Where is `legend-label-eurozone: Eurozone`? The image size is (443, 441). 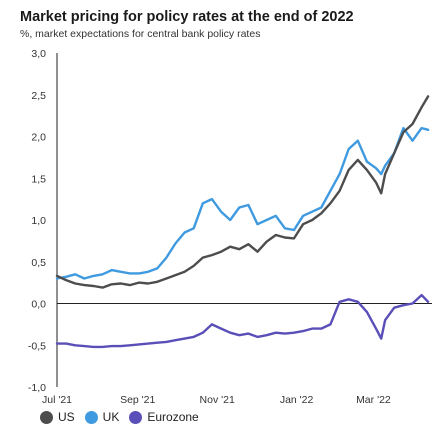
legend-label-eurozone: Eurozone is located at coordinates (173, 417).